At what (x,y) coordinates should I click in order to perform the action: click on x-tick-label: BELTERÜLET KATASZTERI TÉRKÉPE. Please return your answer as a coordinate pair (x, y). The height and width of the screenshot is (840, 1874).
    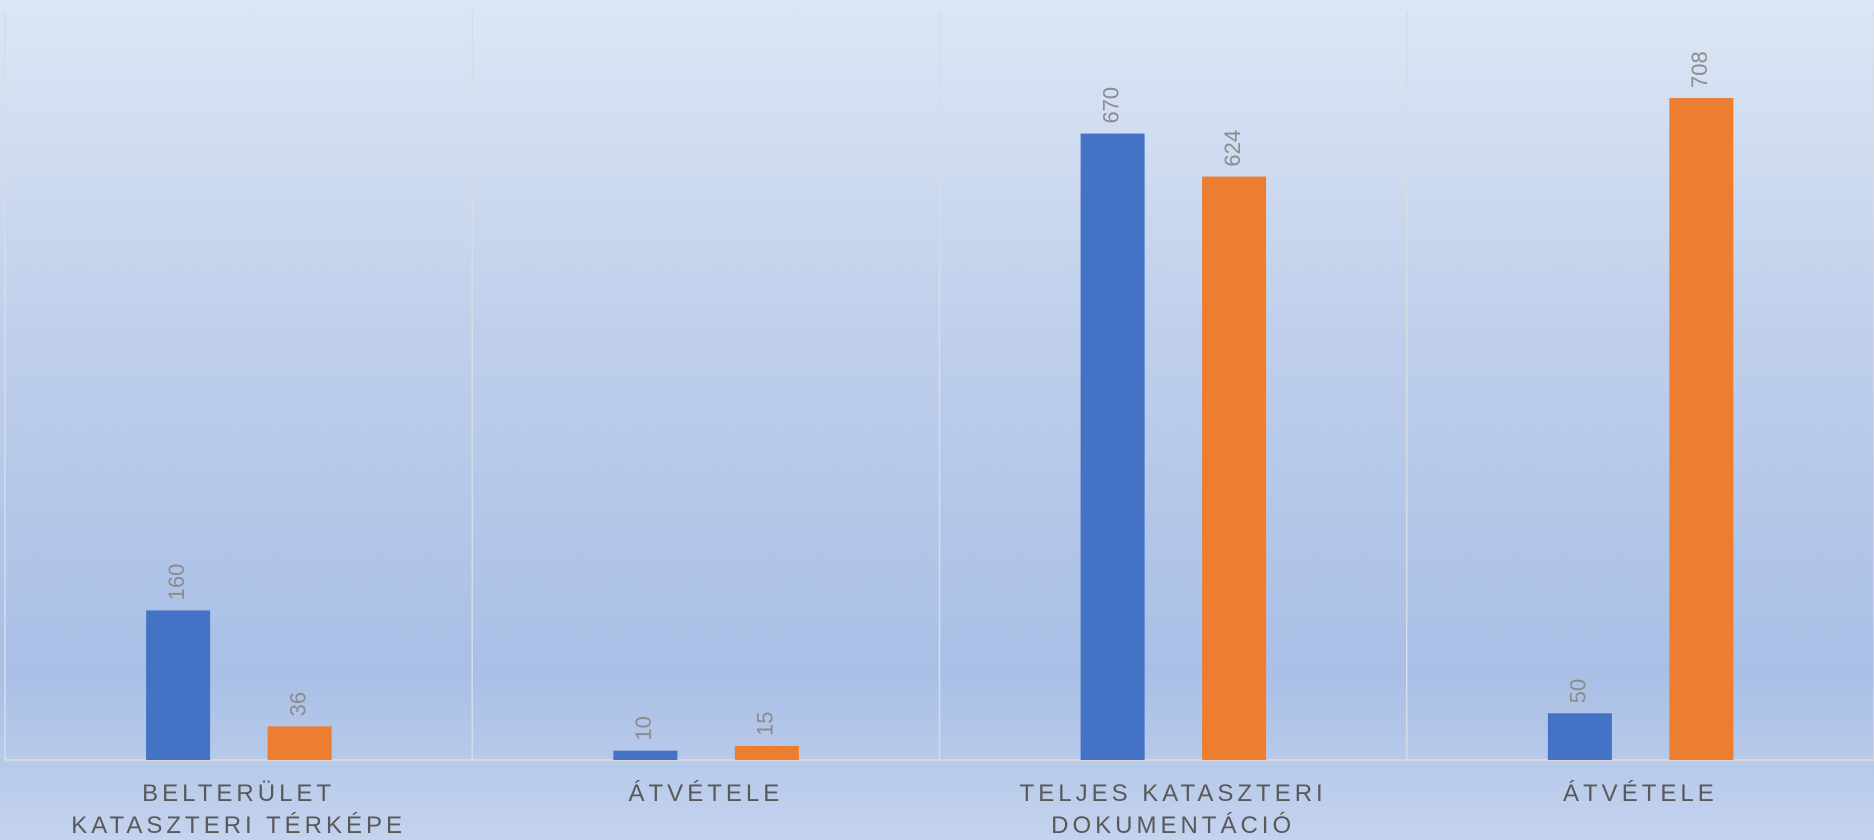
    Looking at the image, I should click on (238, 809).